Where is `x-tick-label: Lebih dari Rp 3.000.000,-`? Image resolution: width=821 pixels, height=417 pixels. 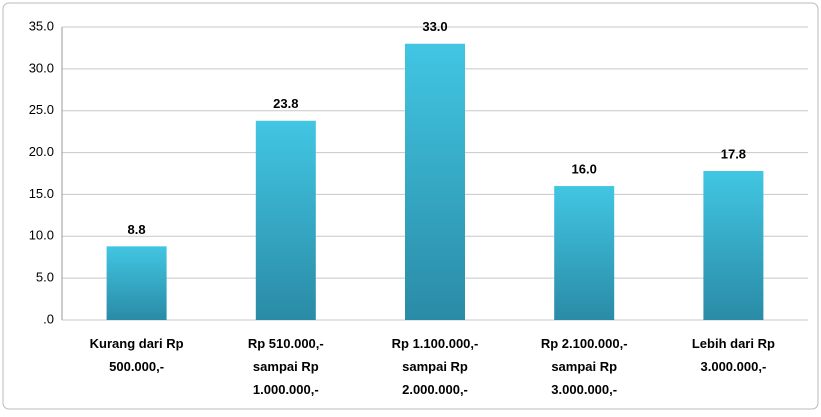 x-tick-label: Lebih dari Rp 3.000.000,- is located at coordinates (733, 355).